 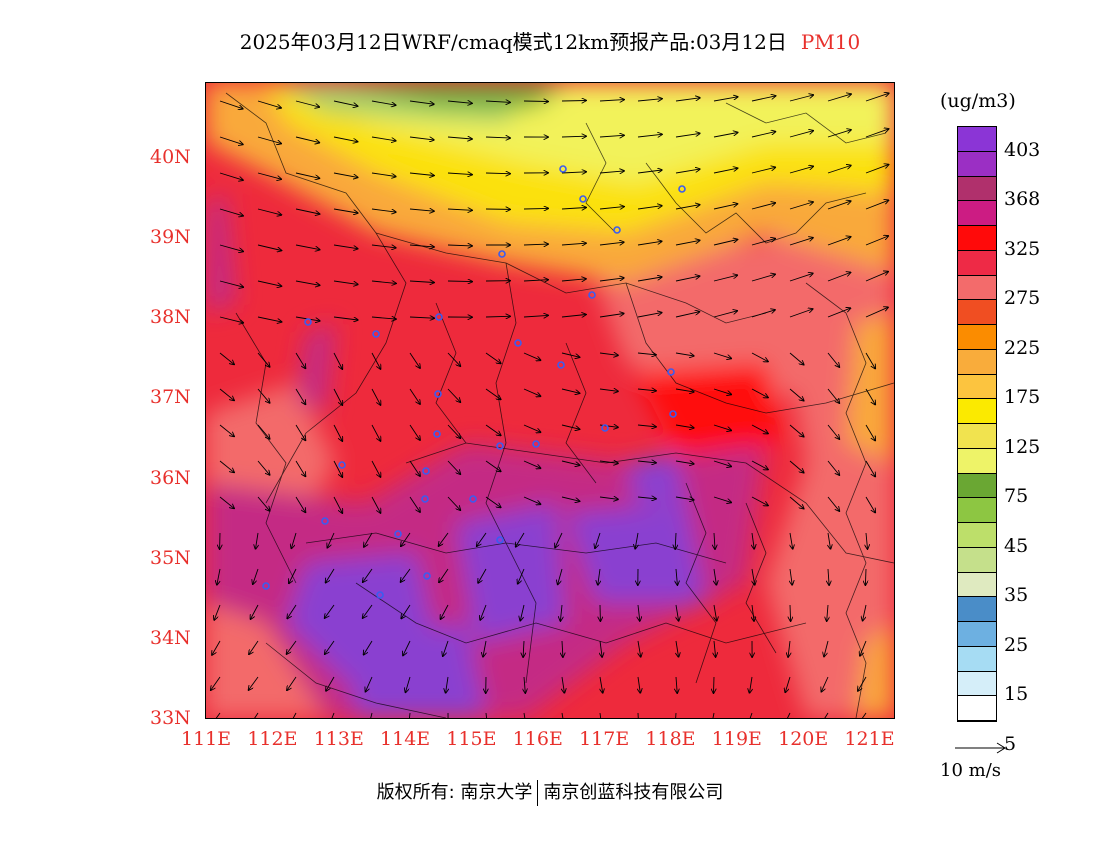 I want to click on lat-tick-40n: 40N, so click(x=170, y=157).